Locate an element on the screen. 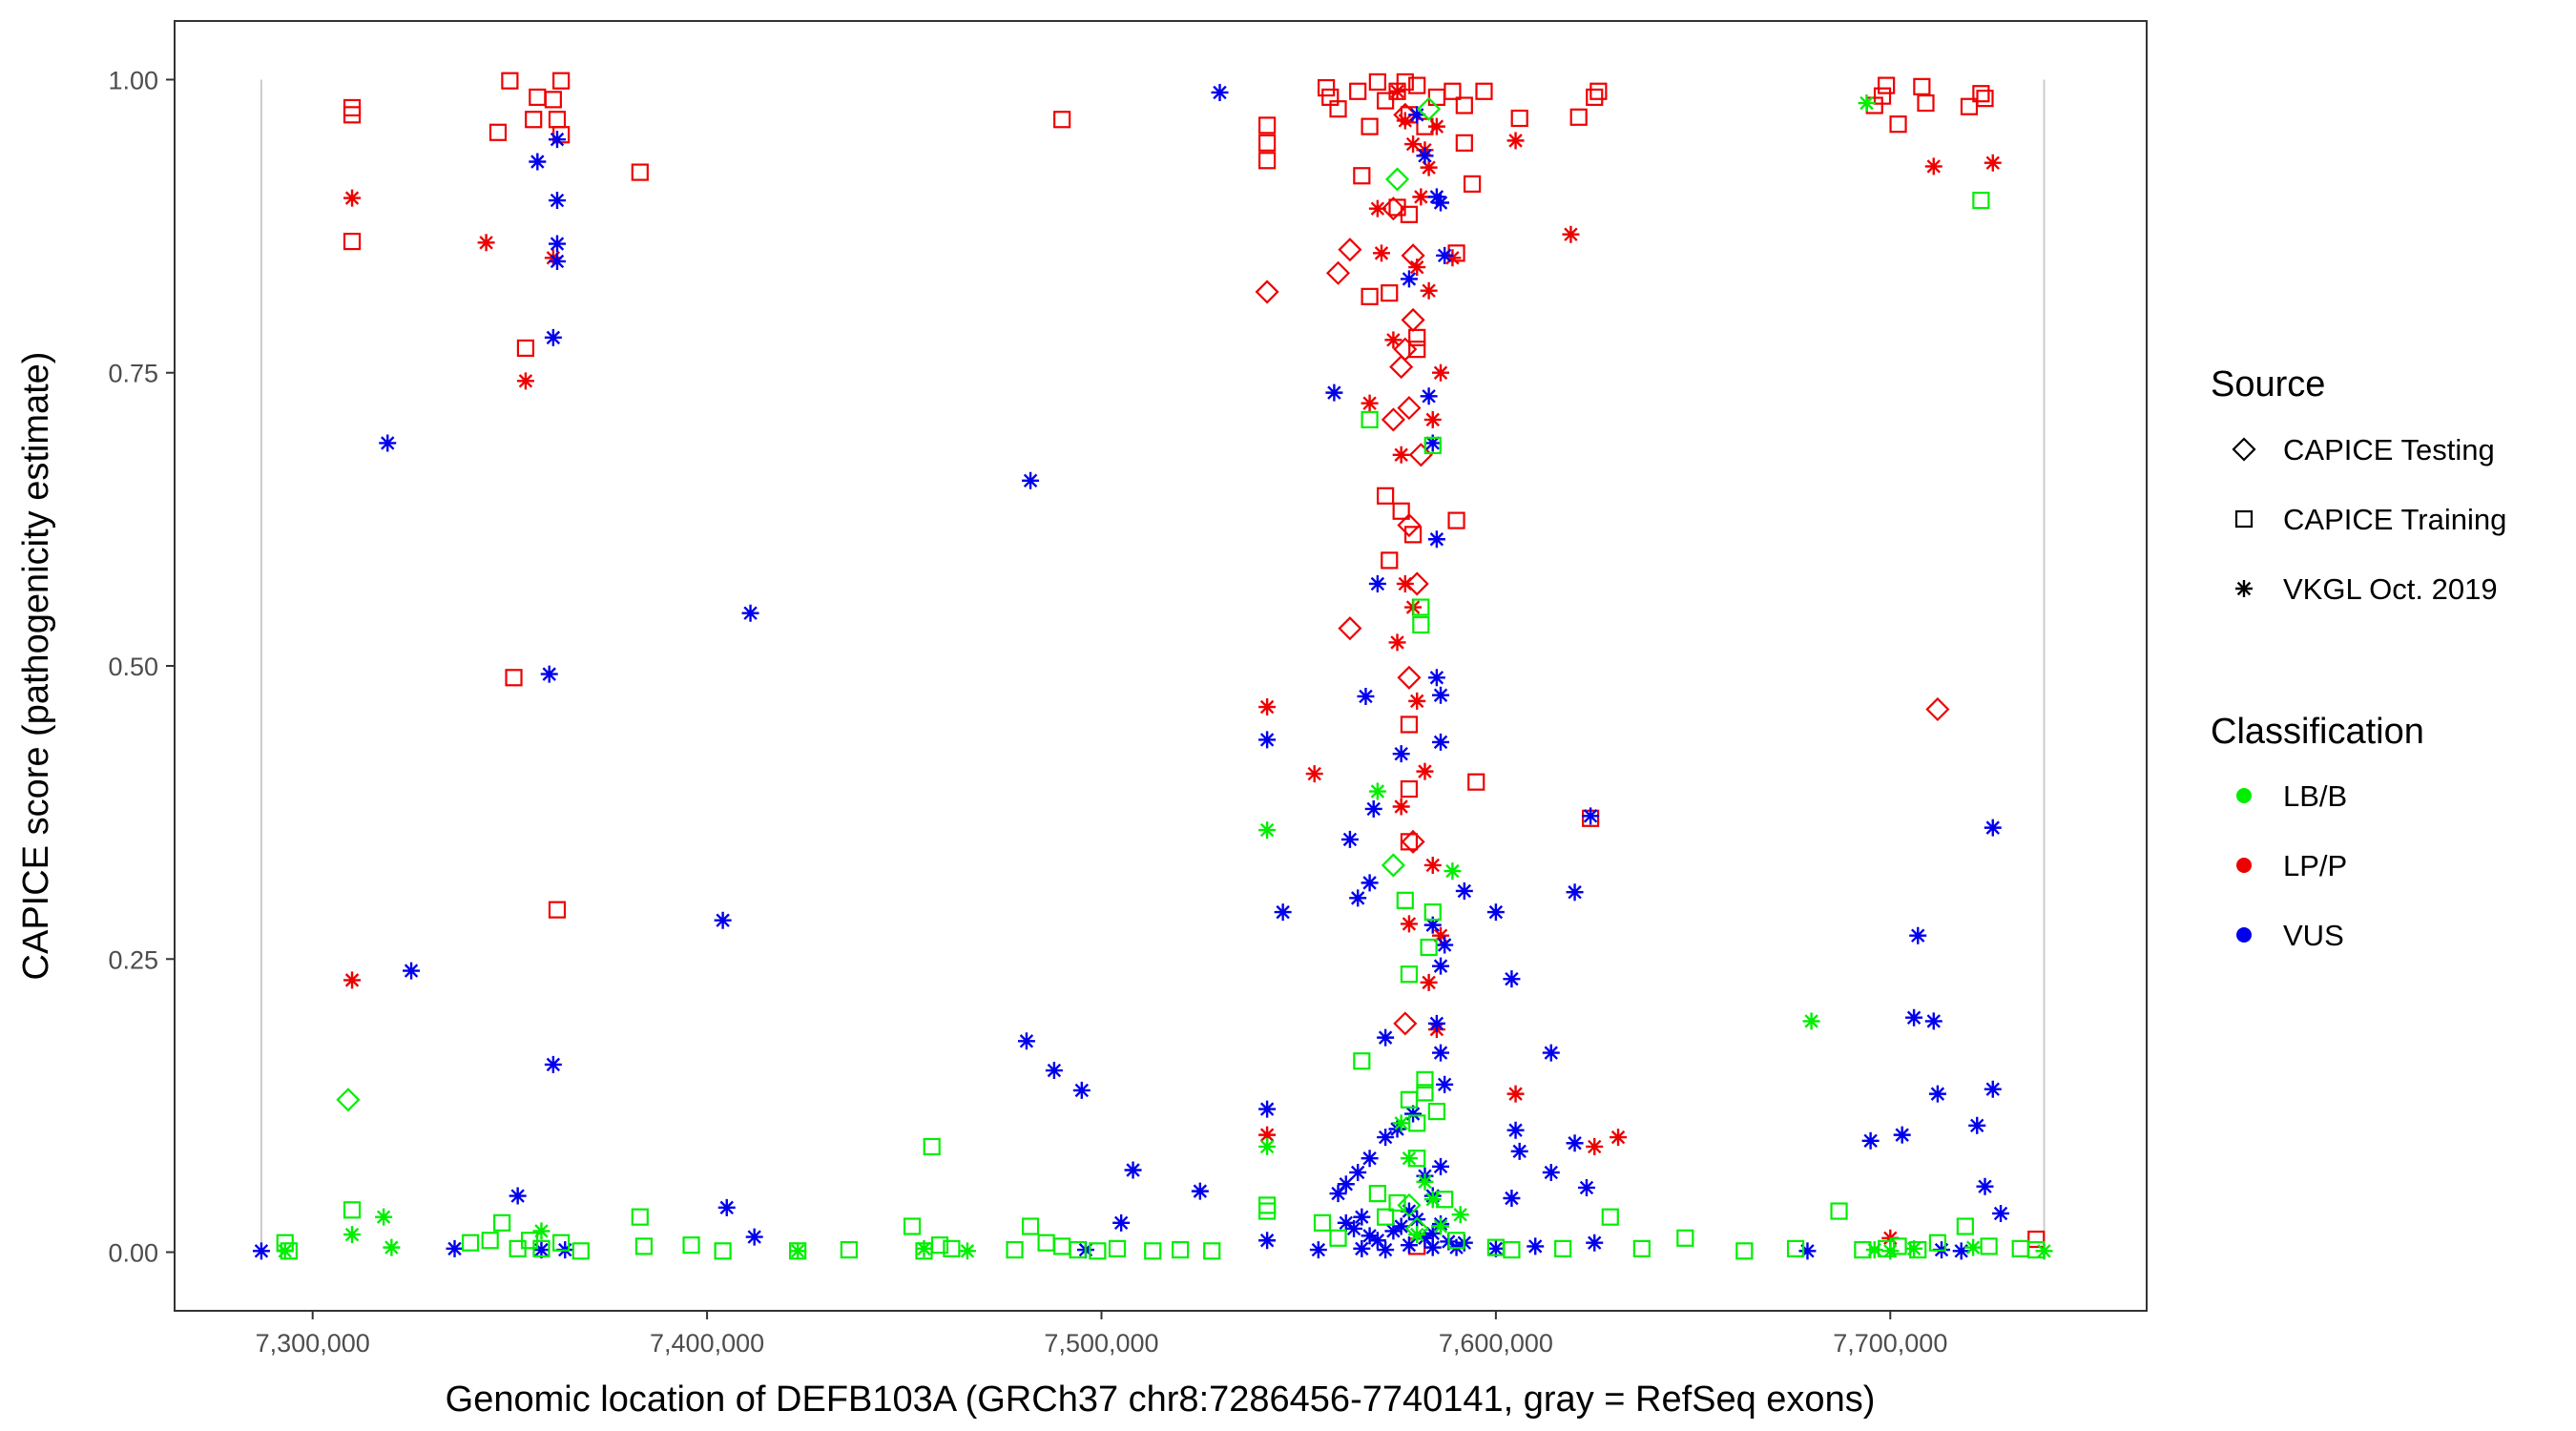 The image size is (2576, 1431). x-tick-label: 7,300,000 is located at coordinates (313, 1343).